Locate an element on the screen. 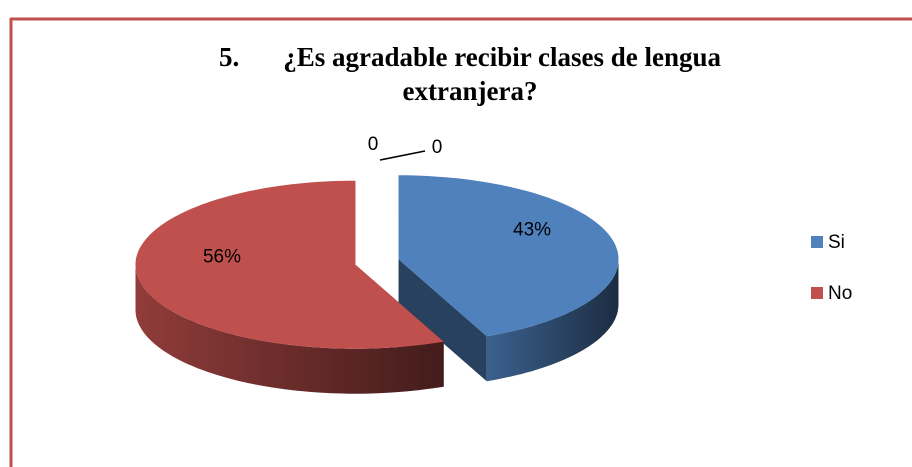 The height and width of the screenshot is (467, 912). legend-label: No is located at coordinates (840, 293).